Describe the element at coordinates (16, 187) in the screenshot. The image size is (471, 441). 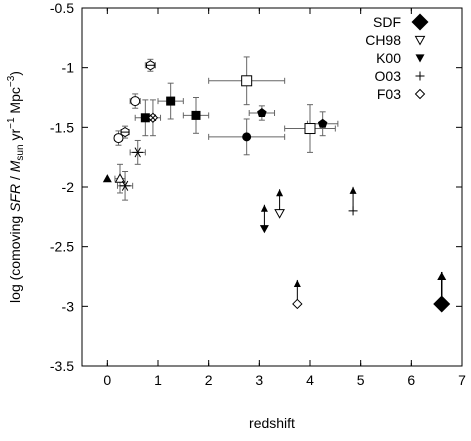
I see `y-axis-label: log (comoving SFR / Msun yr−1 Mpc−3)` at that location.